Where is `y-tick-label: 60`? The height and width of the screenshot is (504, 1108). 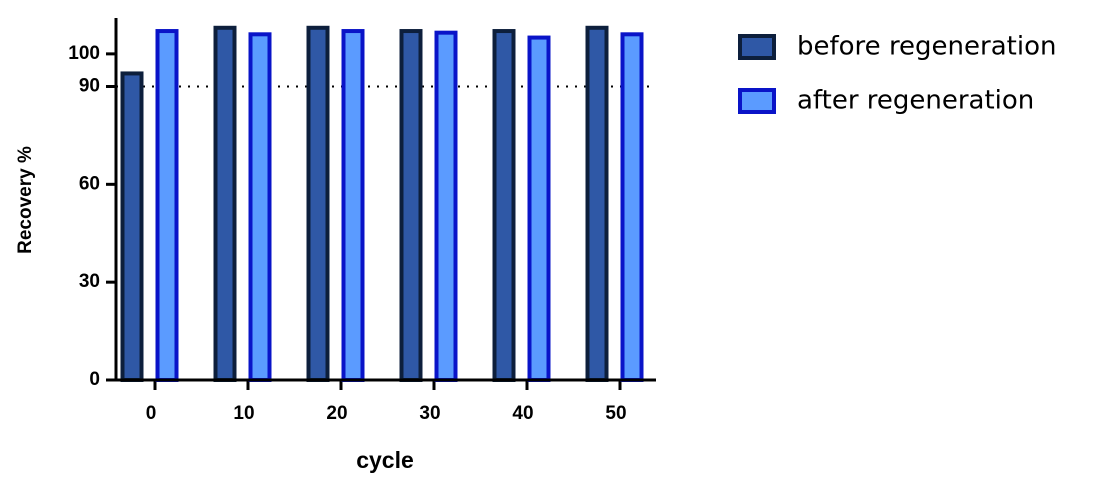
y-tick-label: 60 is located at coordinates (89, 183).